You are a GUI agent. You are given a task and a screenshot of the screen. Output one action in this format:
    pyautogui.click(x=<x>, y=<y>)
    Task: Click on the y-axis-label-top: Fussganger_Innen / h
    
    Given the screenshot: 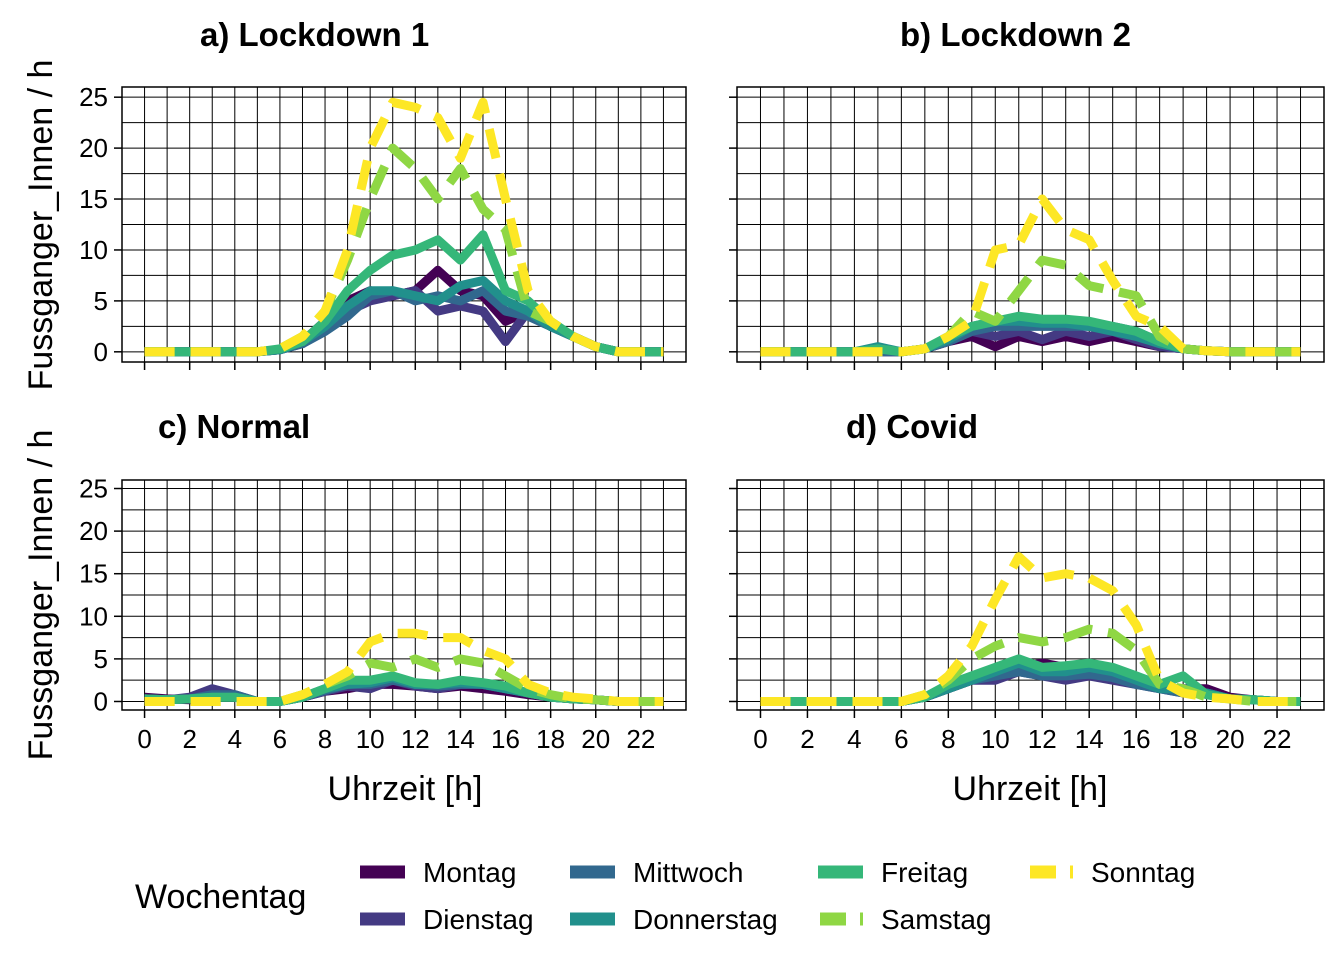 What is the action you would take?
    pyautogui.click(x=41, y=225)
    